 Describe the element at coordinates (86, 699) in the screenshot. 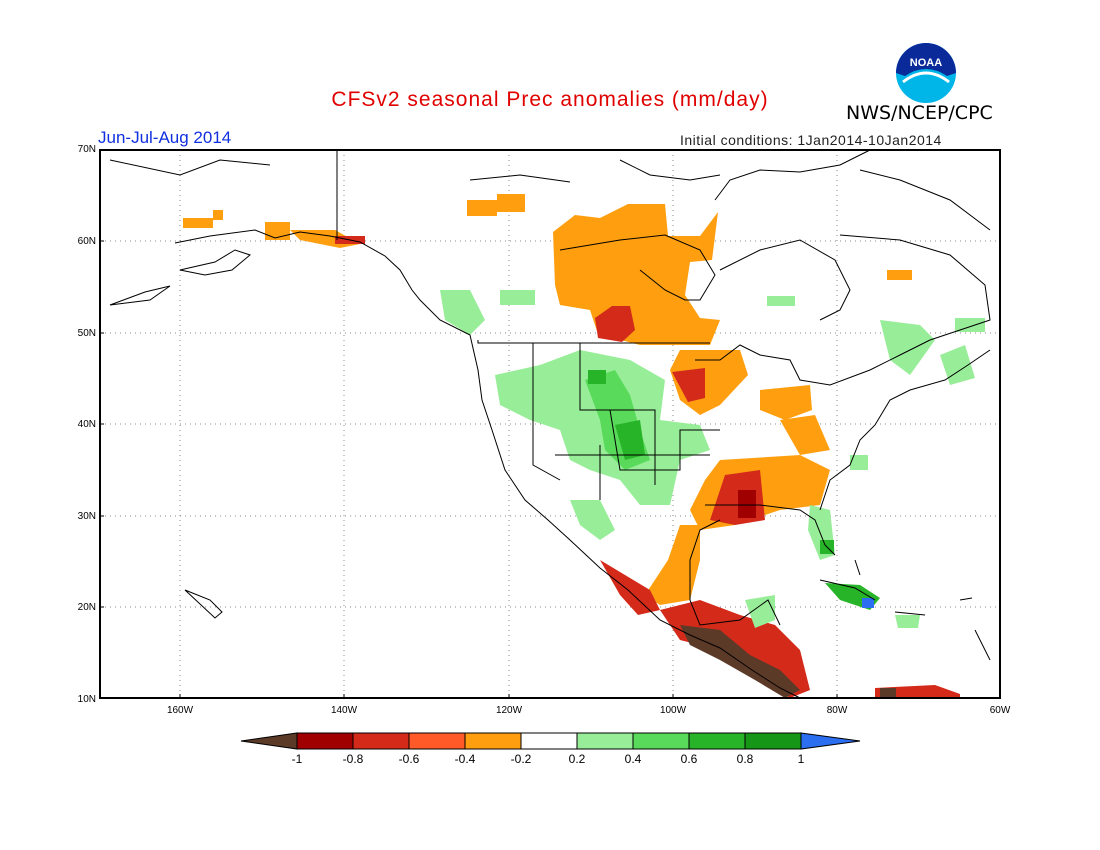

I see `lat-label-10n: 10N` at that location.